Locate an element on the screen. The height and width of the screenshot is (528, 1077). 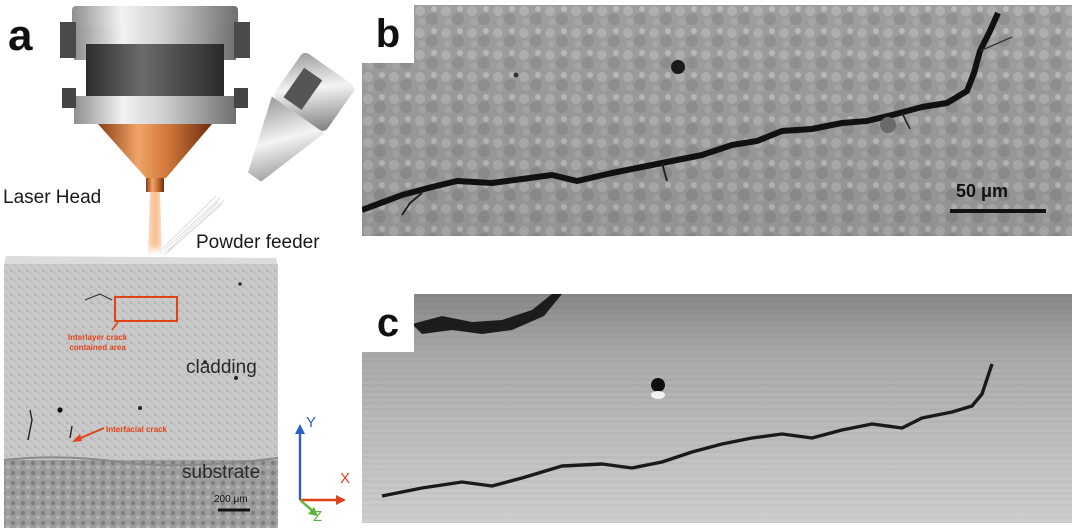
panel-a-letter: a is located at coordinates (20, 35).